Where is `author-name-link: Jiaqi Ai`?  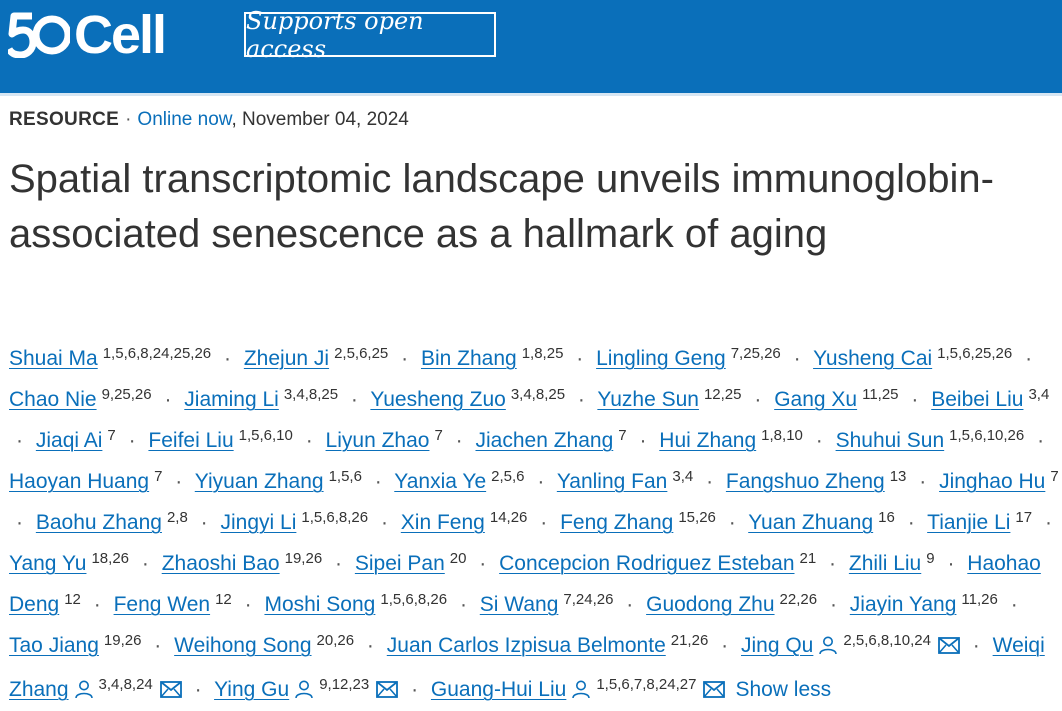 author-name-link: Jiaqi Ai is located at coordinates (69, 440).